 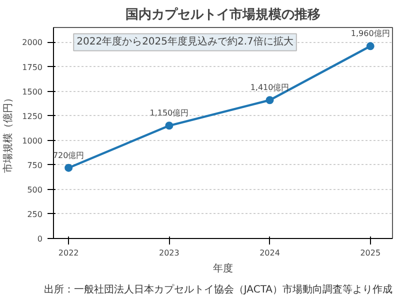 I want to click on data-label: 1,960億円, so click(x=370, y=33).